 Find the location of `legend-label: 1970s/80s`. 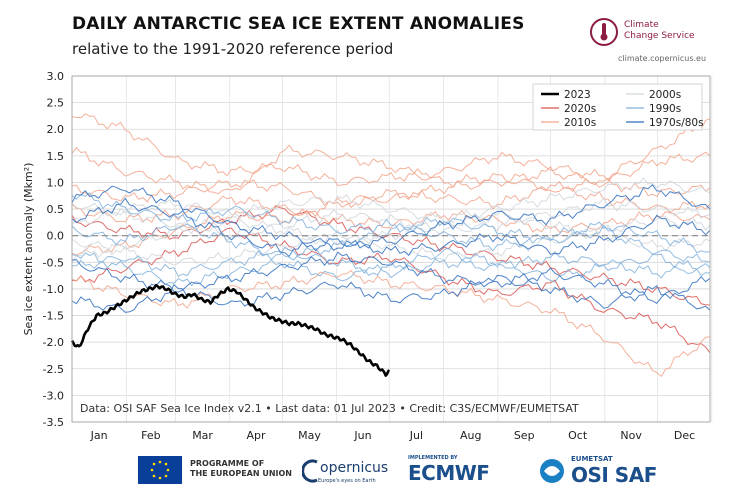

legend-label: 1970s/80s is located at coordinates (676, 123).